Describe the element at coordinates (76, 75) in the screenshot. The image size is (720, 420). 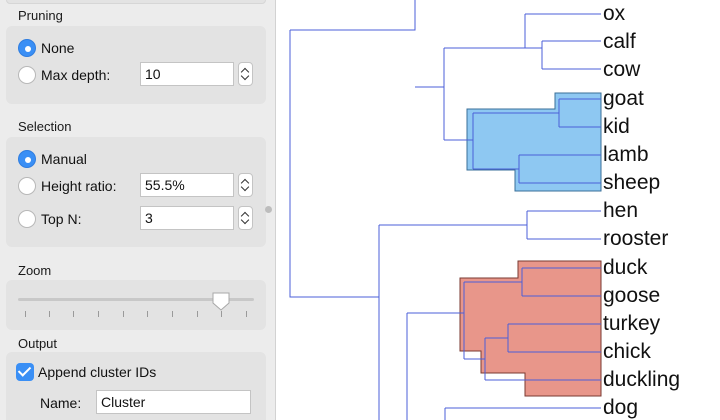
I see `pruning-max-depth-label: Max depth:` at that location.